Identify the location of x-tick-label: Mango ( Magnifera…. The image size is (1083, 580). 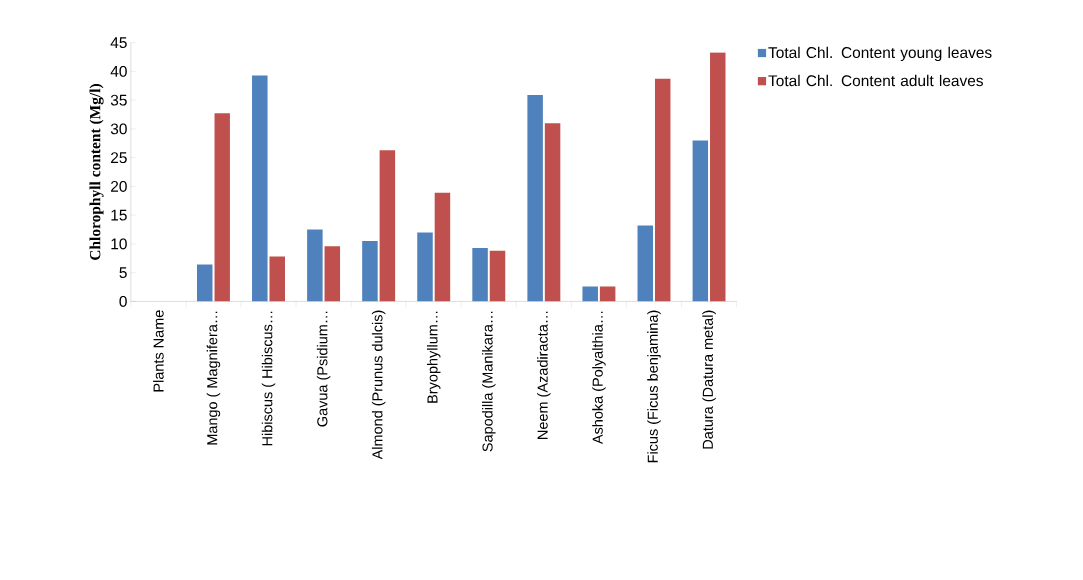
(213, 378).